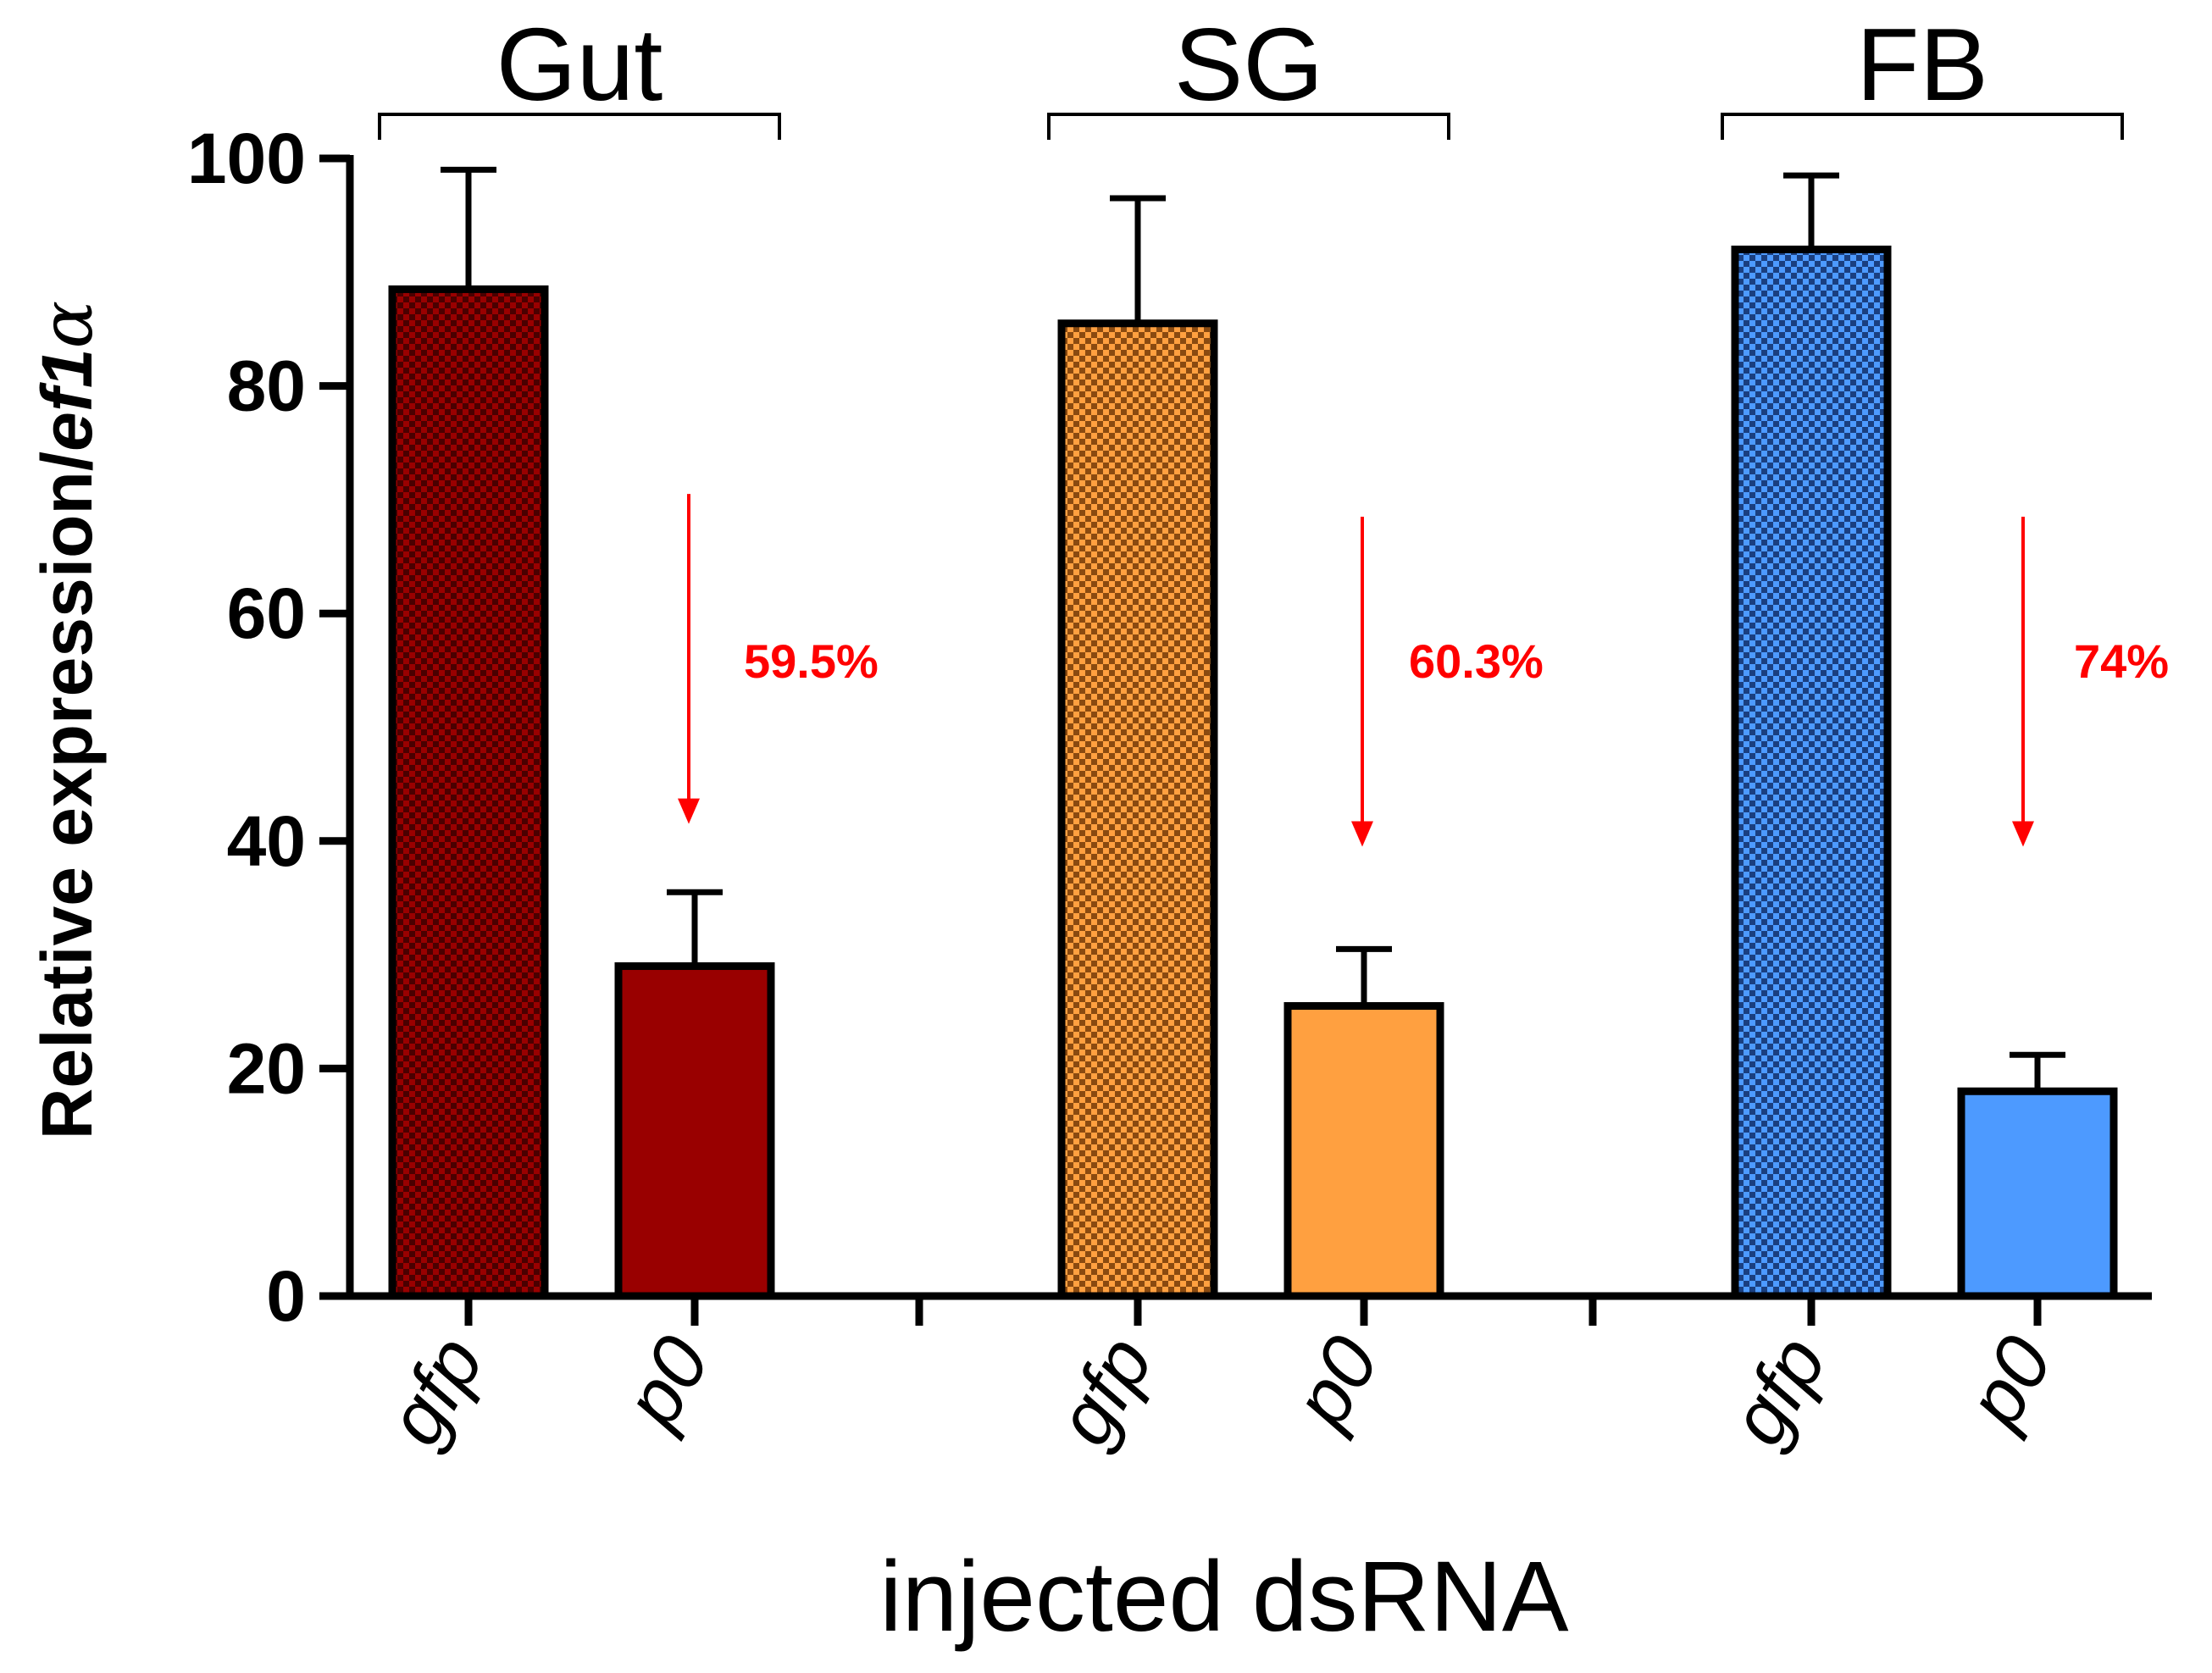  I want to click on y-tick-label: 80, so click(267, 386).